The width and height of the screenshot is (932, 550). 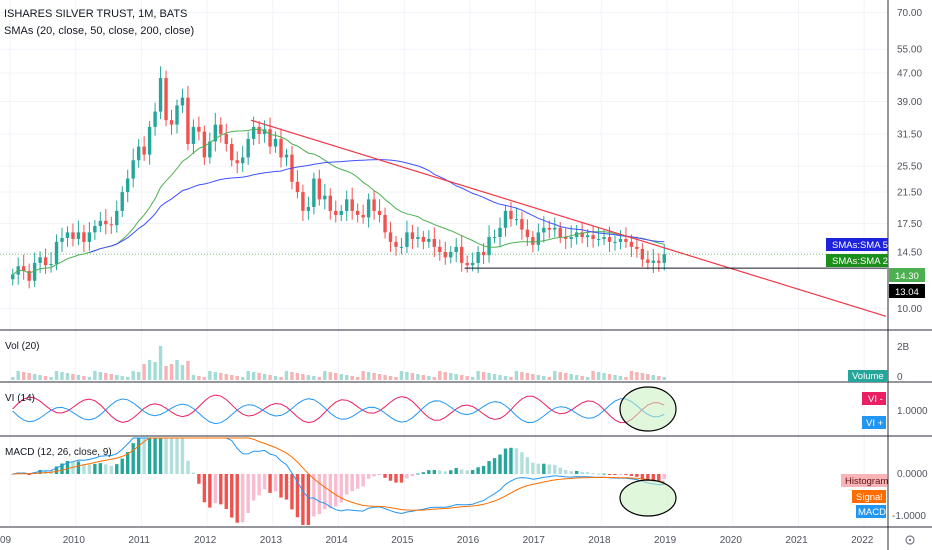 What do you see at coordinates (337, 540) in the screenshot?
I see `time-tick-label-5: 2014` at bounding box center [337, 540].